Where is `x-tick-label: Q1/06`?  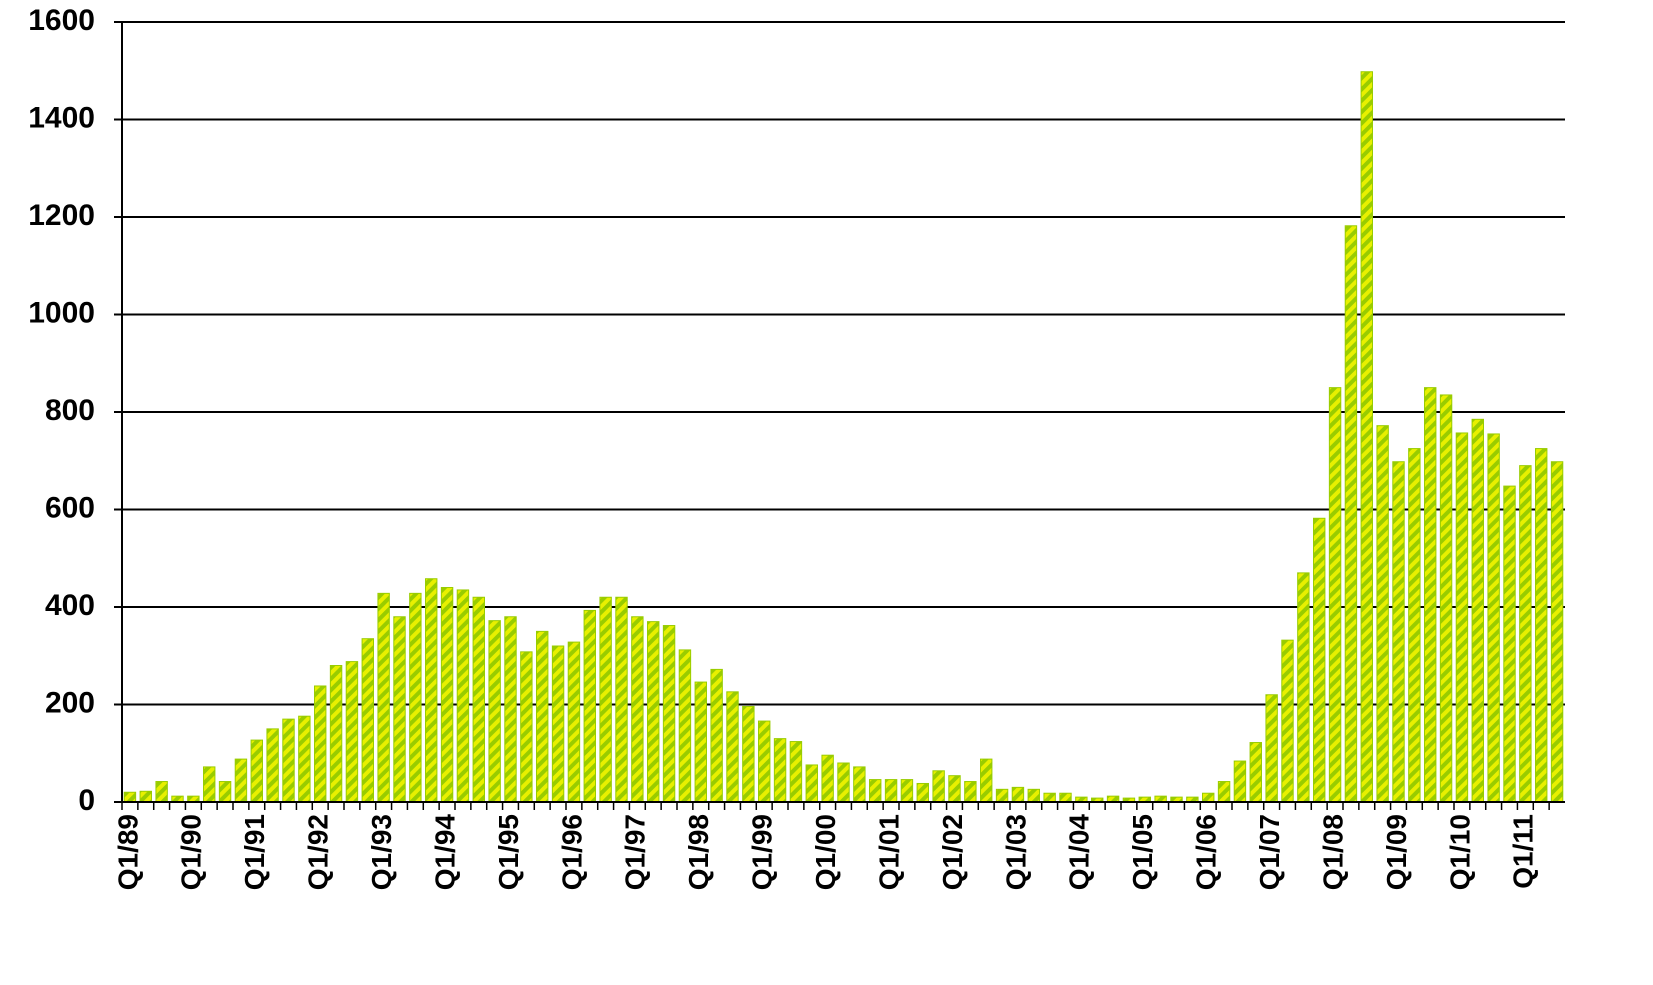
x-tick-label: Q1/06 is located at coordinates (1206, 852).